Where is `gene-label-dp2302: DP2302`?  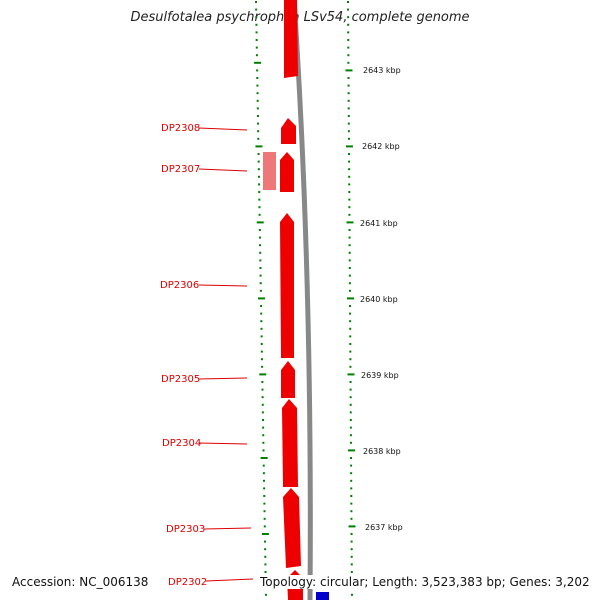 gene-label-dp2302: DP2302 is located at coordinates (187, 582).